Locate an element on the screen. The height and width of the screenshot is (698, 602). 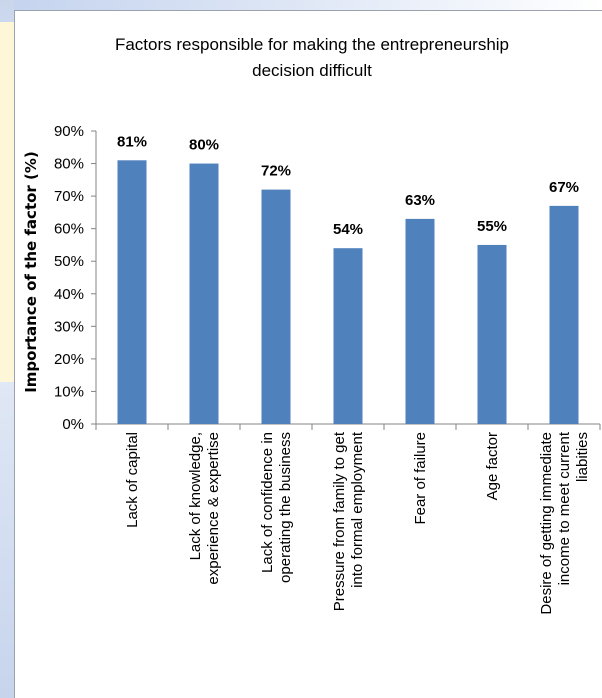
y-tick-label: 30% is located at coordinates (69, 326).